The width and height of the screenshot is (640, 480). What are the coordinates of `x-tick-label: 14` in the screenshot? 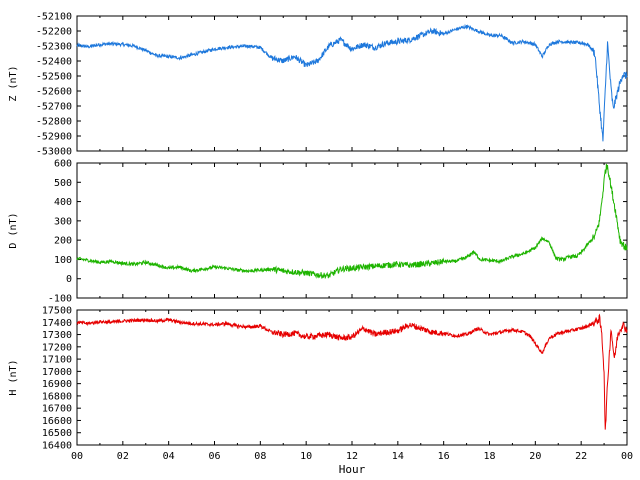 It's located at (398, 456).